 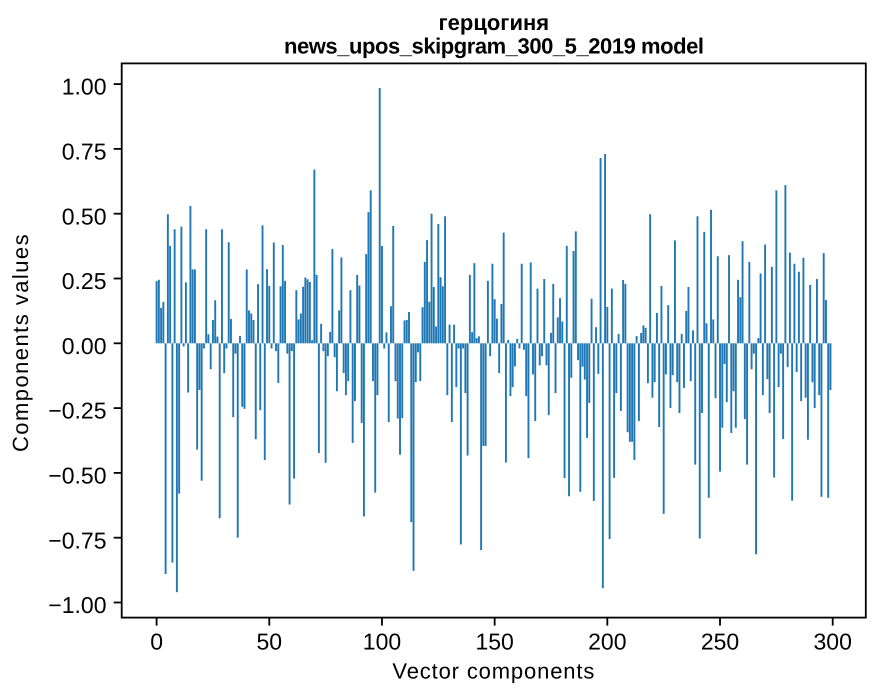 What do you see at coordinates (494, 46) in the screenshot?
I see `svg-text:news_upos_skipgram_300_5_2019: news_upos_skipgram_300_5_2019 model` at bounding box center [494, 46].